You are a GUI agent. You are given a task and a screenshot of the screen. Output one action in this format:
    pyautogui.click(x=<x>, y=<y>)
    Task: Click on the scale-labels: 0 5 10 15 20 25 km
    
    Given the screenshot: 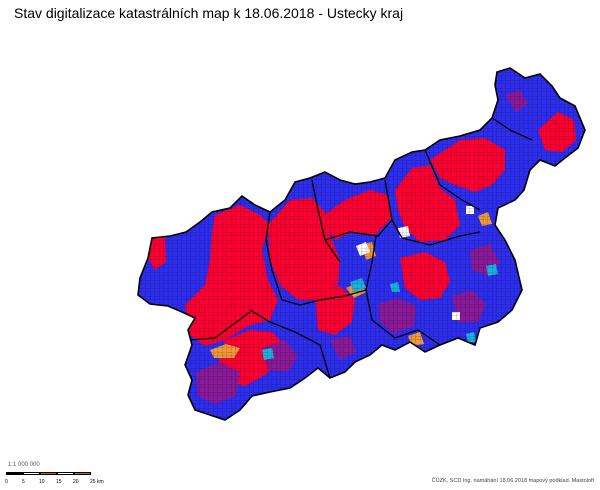 What is the action you would take?
    pyautogui.click(x=55, y=483)
    